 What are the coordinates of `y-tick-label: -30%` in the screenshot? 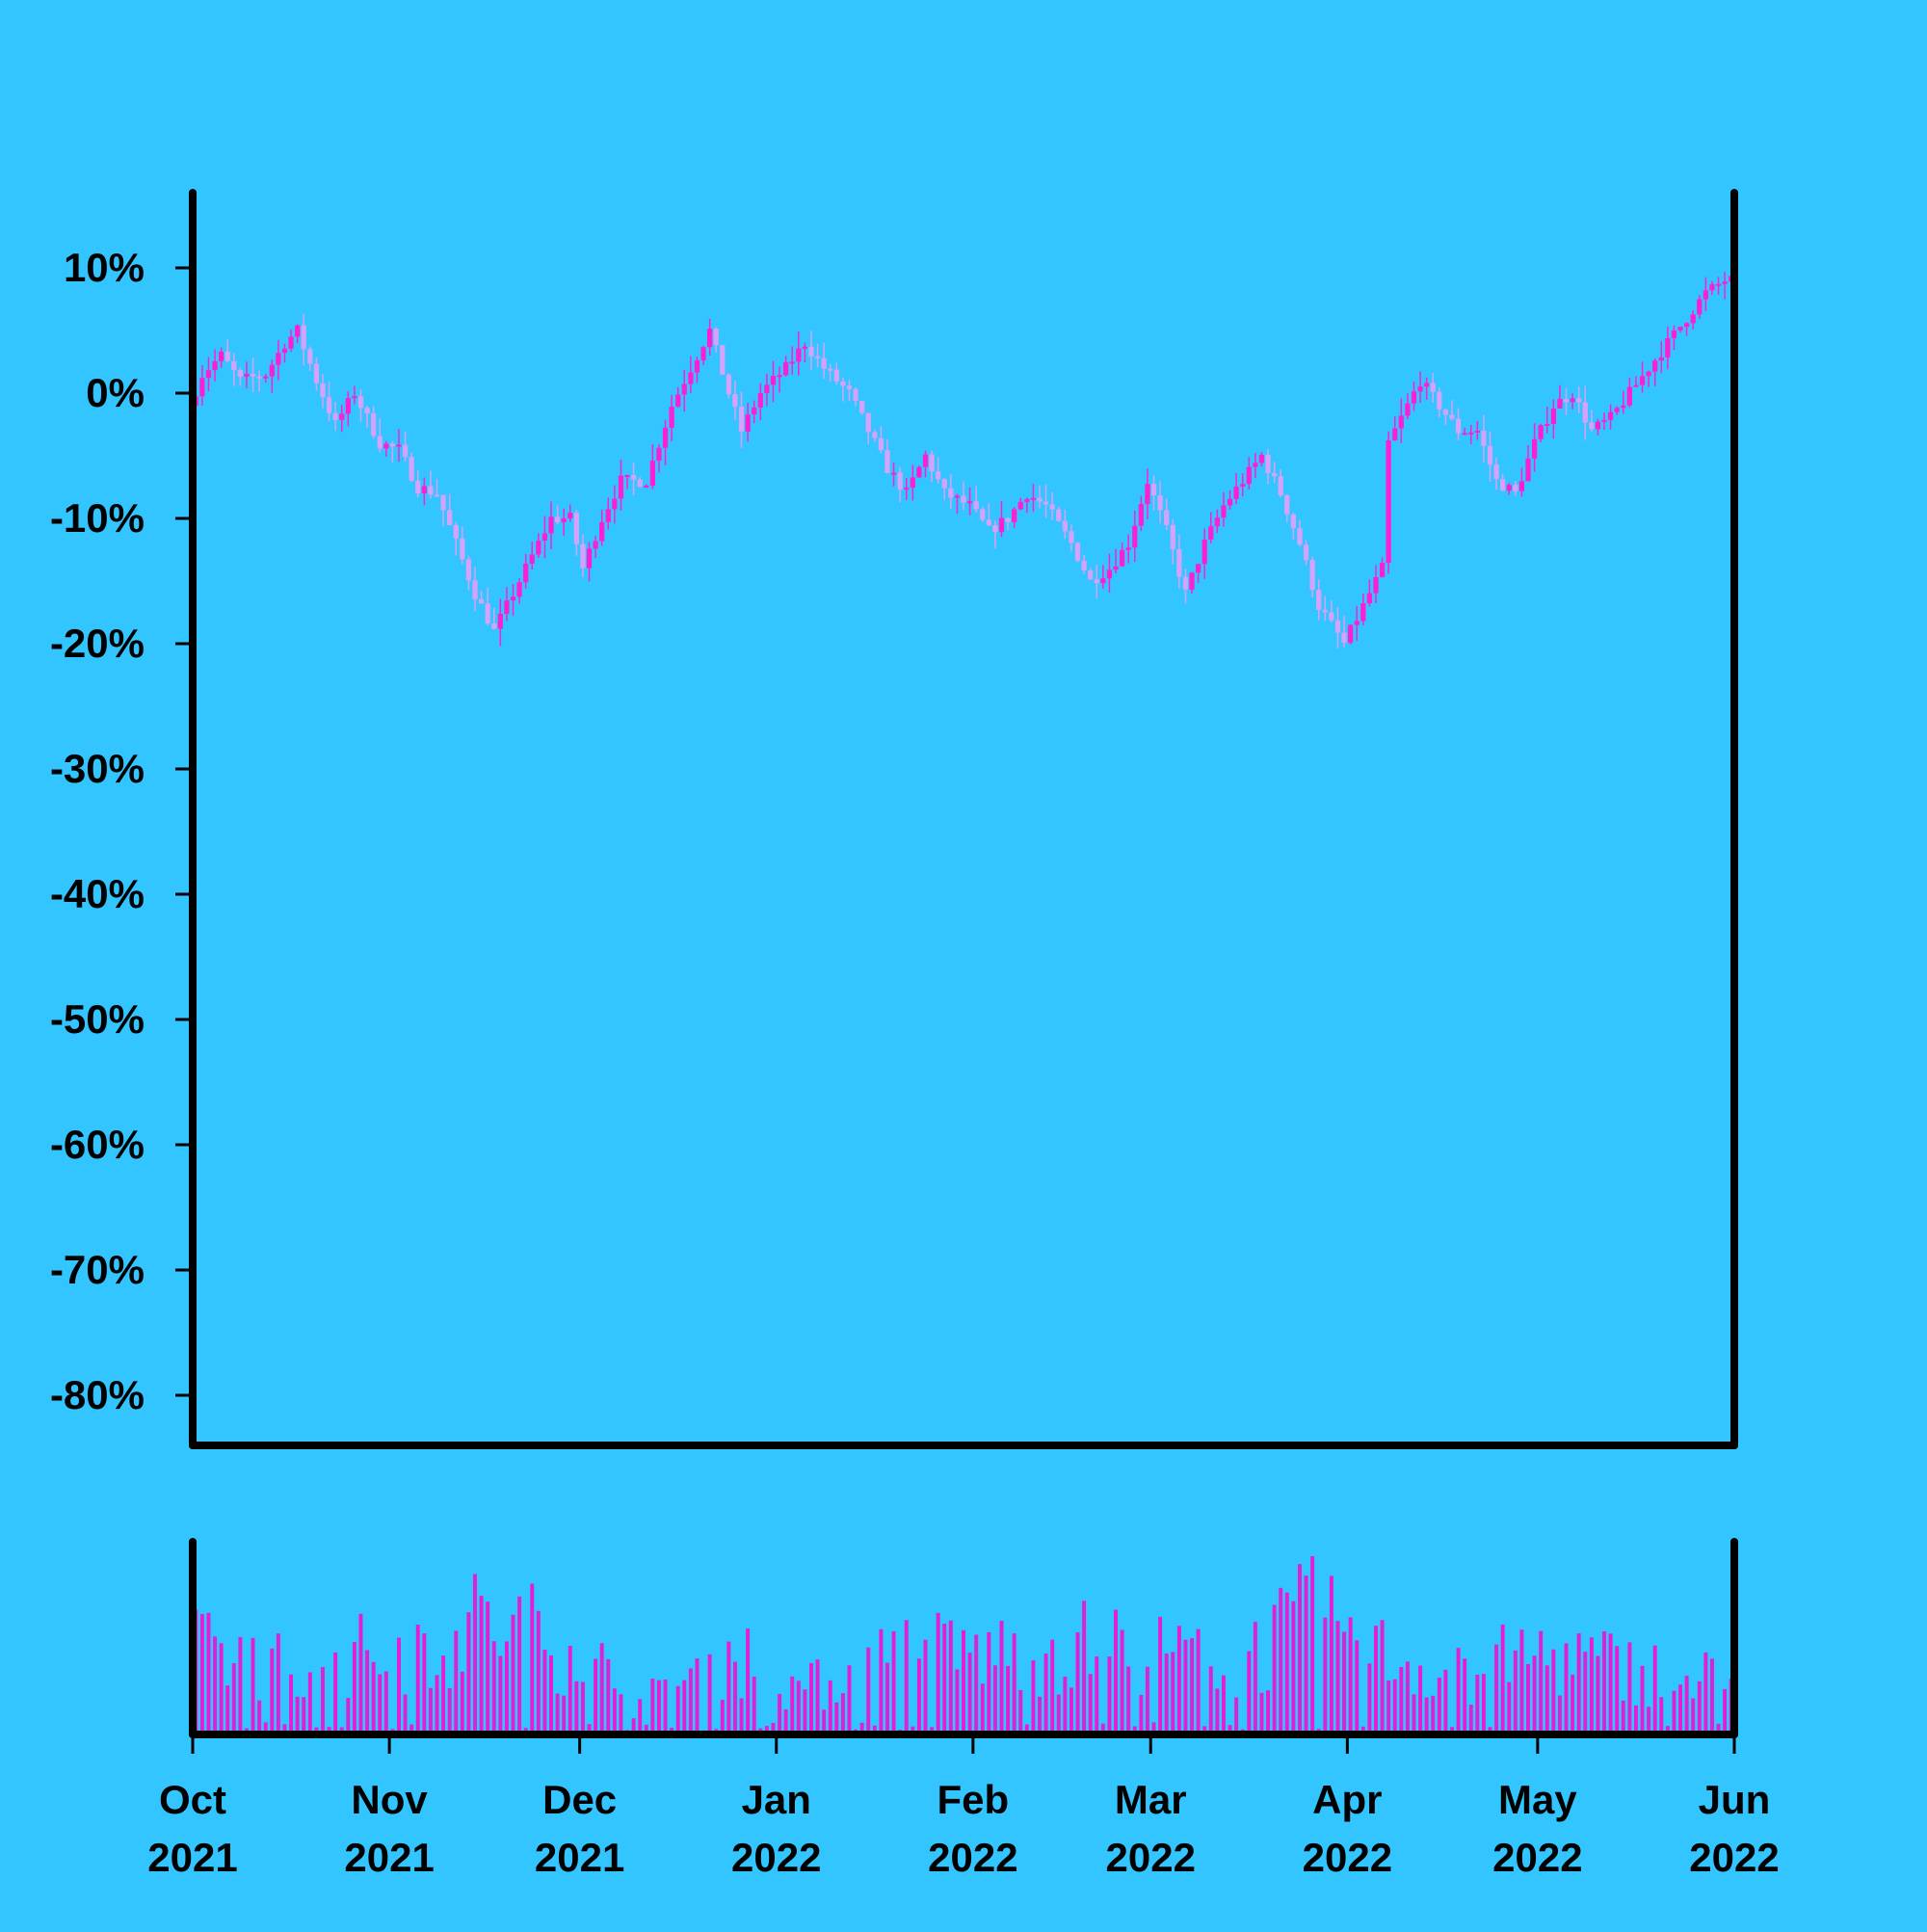 It's located at (97, 768).